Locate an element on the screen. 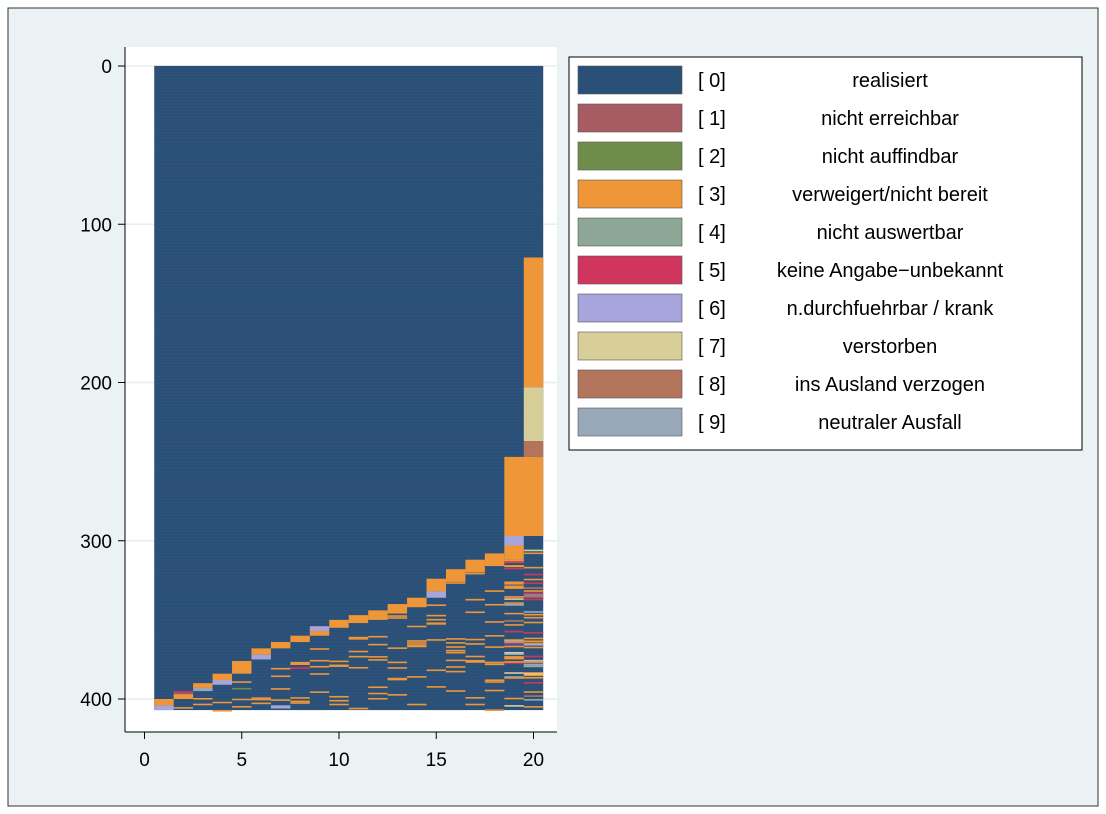 The height and width of the screenshot is (814, 1106). legend-label: realisiert is located at coordinates (890, 81).